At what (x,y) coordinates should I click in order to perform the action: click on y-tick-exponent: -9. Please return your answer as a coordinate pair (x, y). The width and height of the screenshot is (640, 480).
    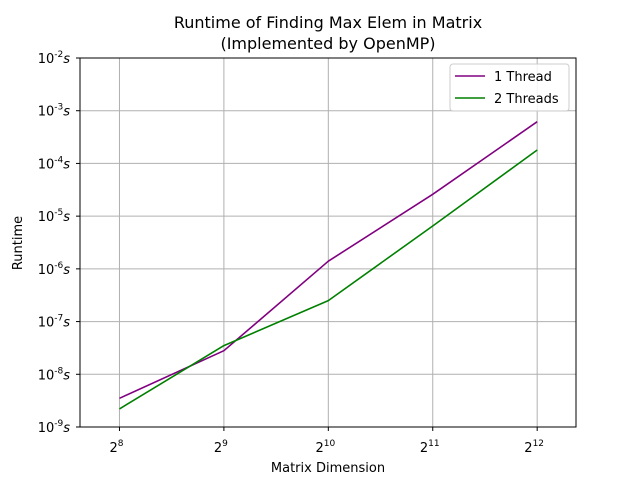
    Looking at the image, I should click on (58, 424).